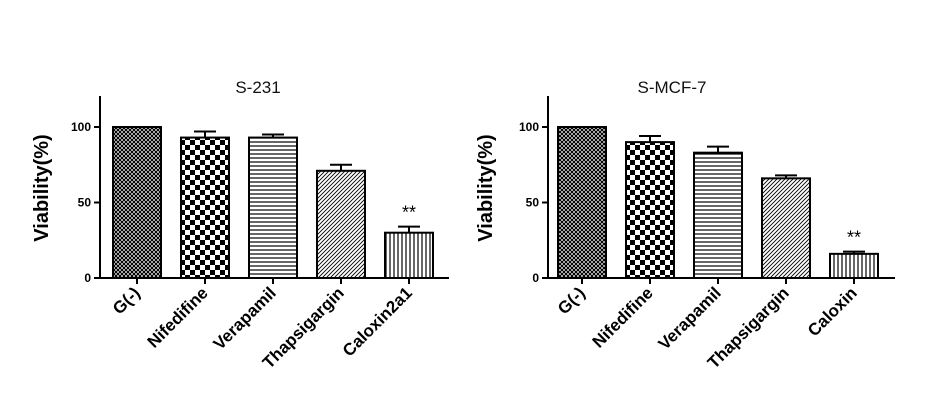 The width and height of the screenshot is (944, 420). I want to click on x-tick-label: Caloxin2a1, so click(377, 321).